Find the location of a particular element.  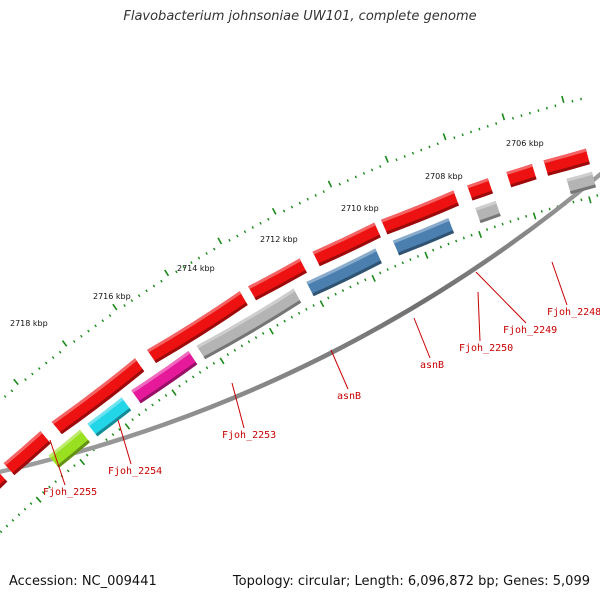

scale-label-2708: 2708 kbp is located at coordinates (444, 176).